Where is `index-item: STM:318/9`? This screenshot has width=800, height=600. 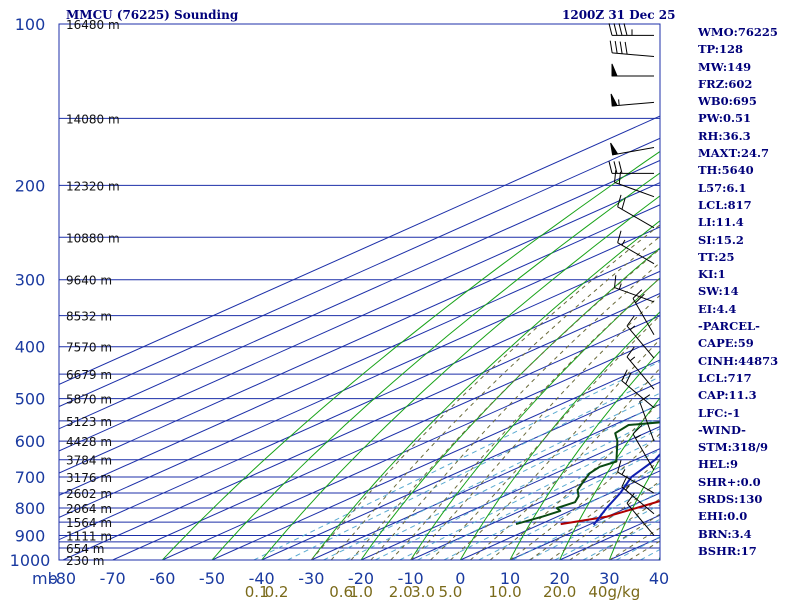 index-item: STM:318/9 is located at coordinates (733, 447).